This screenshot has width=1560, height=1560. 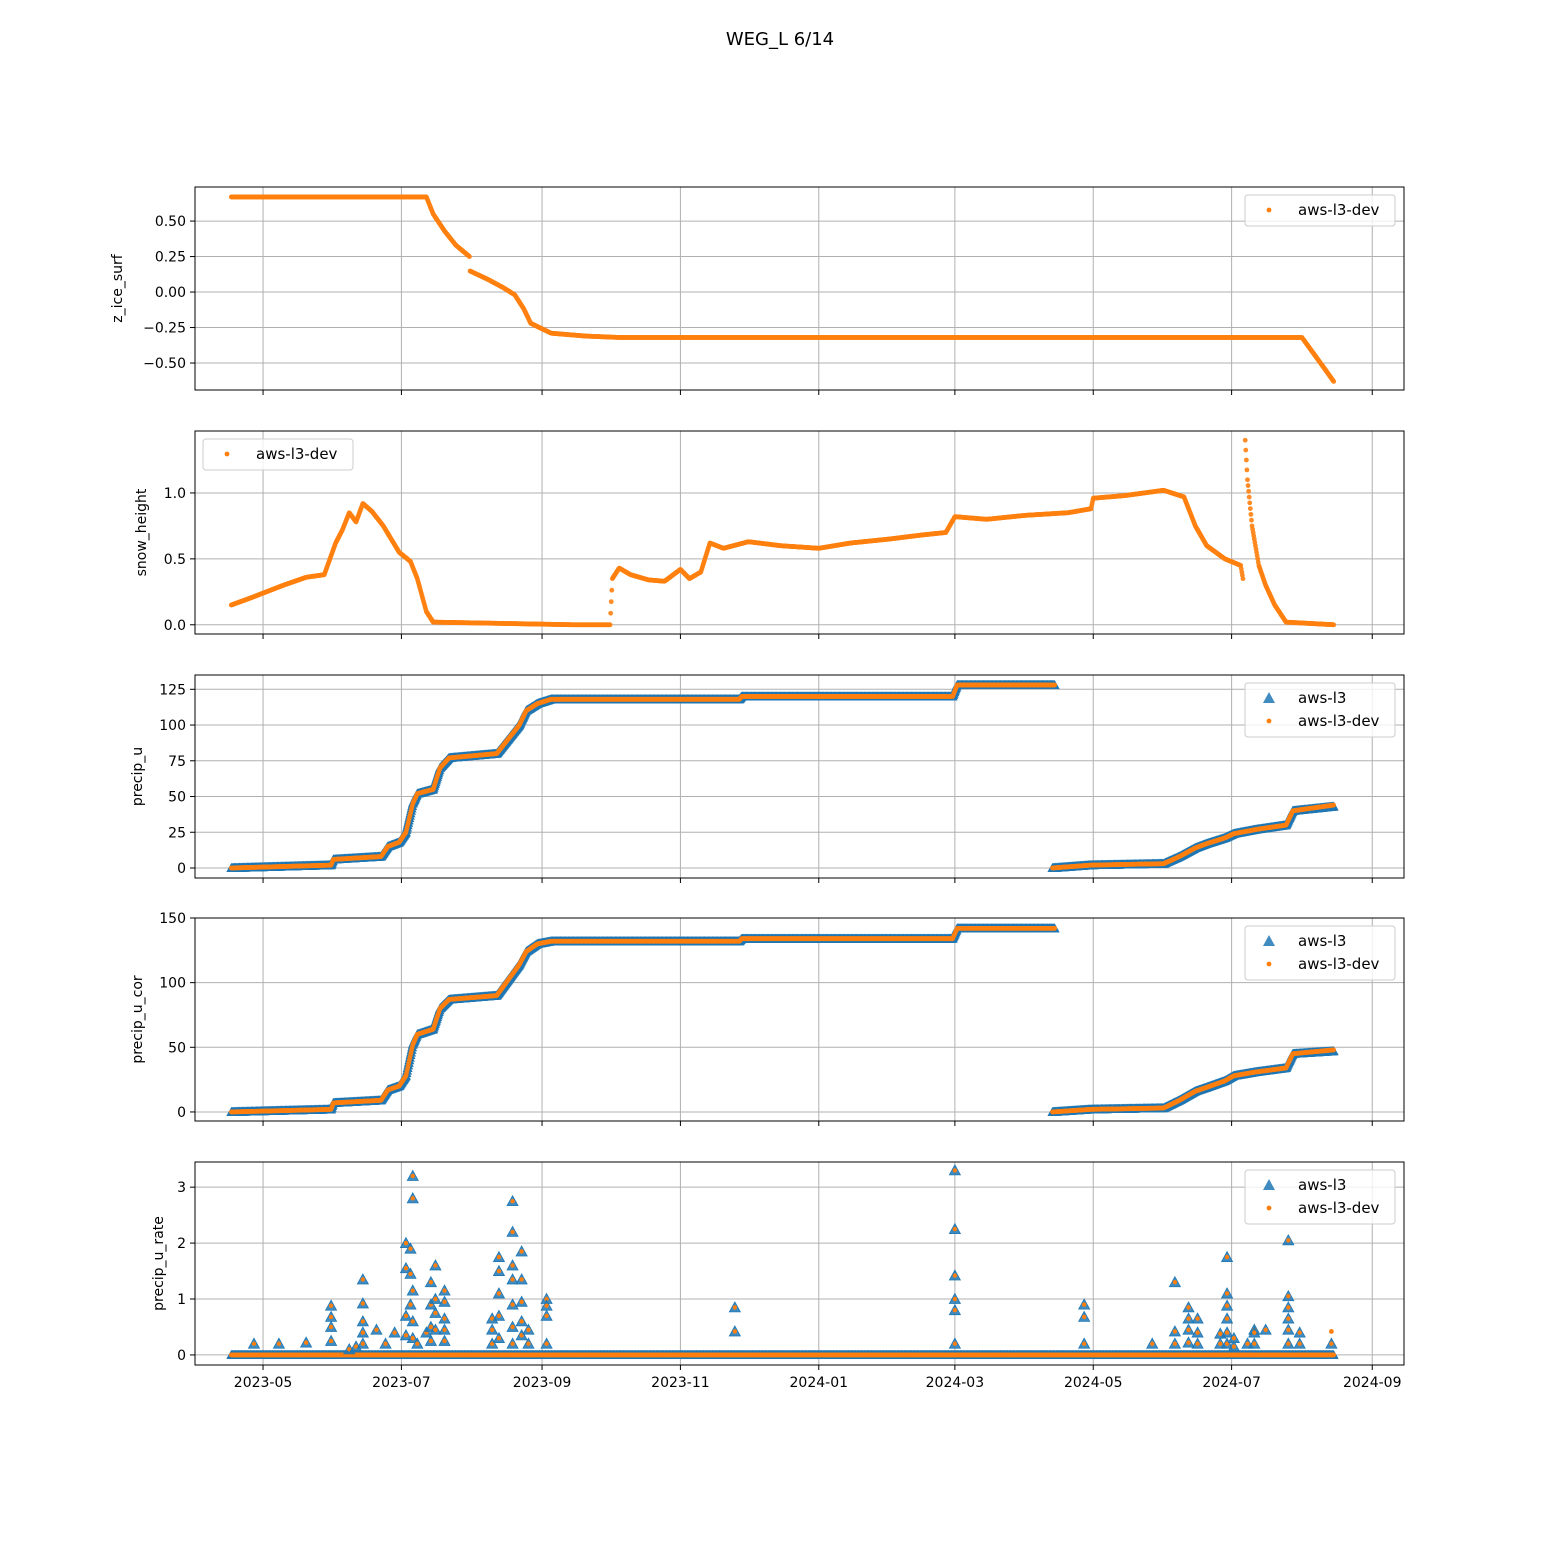 What do you see at coordinates (164, 329) in the screenshot?
I see `y-tick-label: −0.25` at bounding box center [164, 329].